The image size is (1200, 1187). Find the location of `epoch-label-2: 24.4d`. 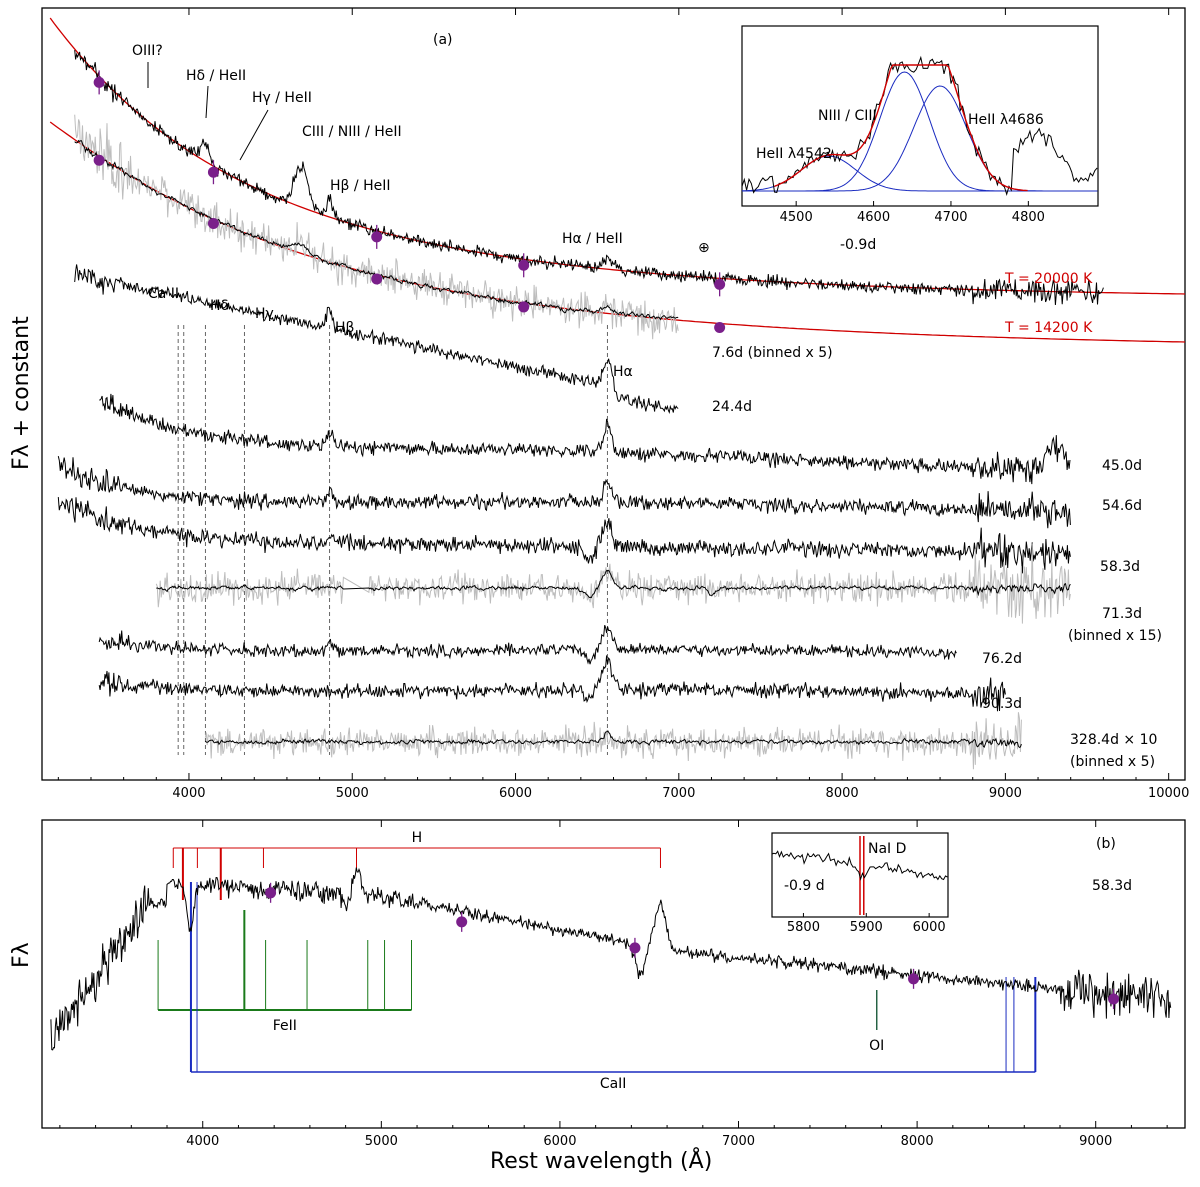

epoch-label-2: 24.4d is located at coordinates (732, 407).